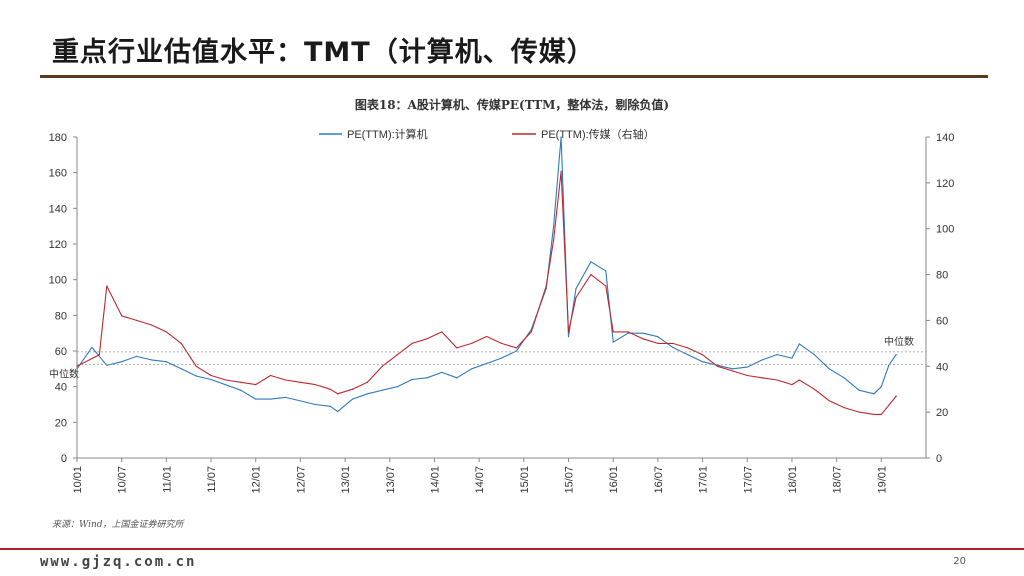 The image size is (1024, 576). What do you see at coordinates (346, 480) in the screenshot?
I see `x-tick-label: 13/01` at bounding box center [346, 480].